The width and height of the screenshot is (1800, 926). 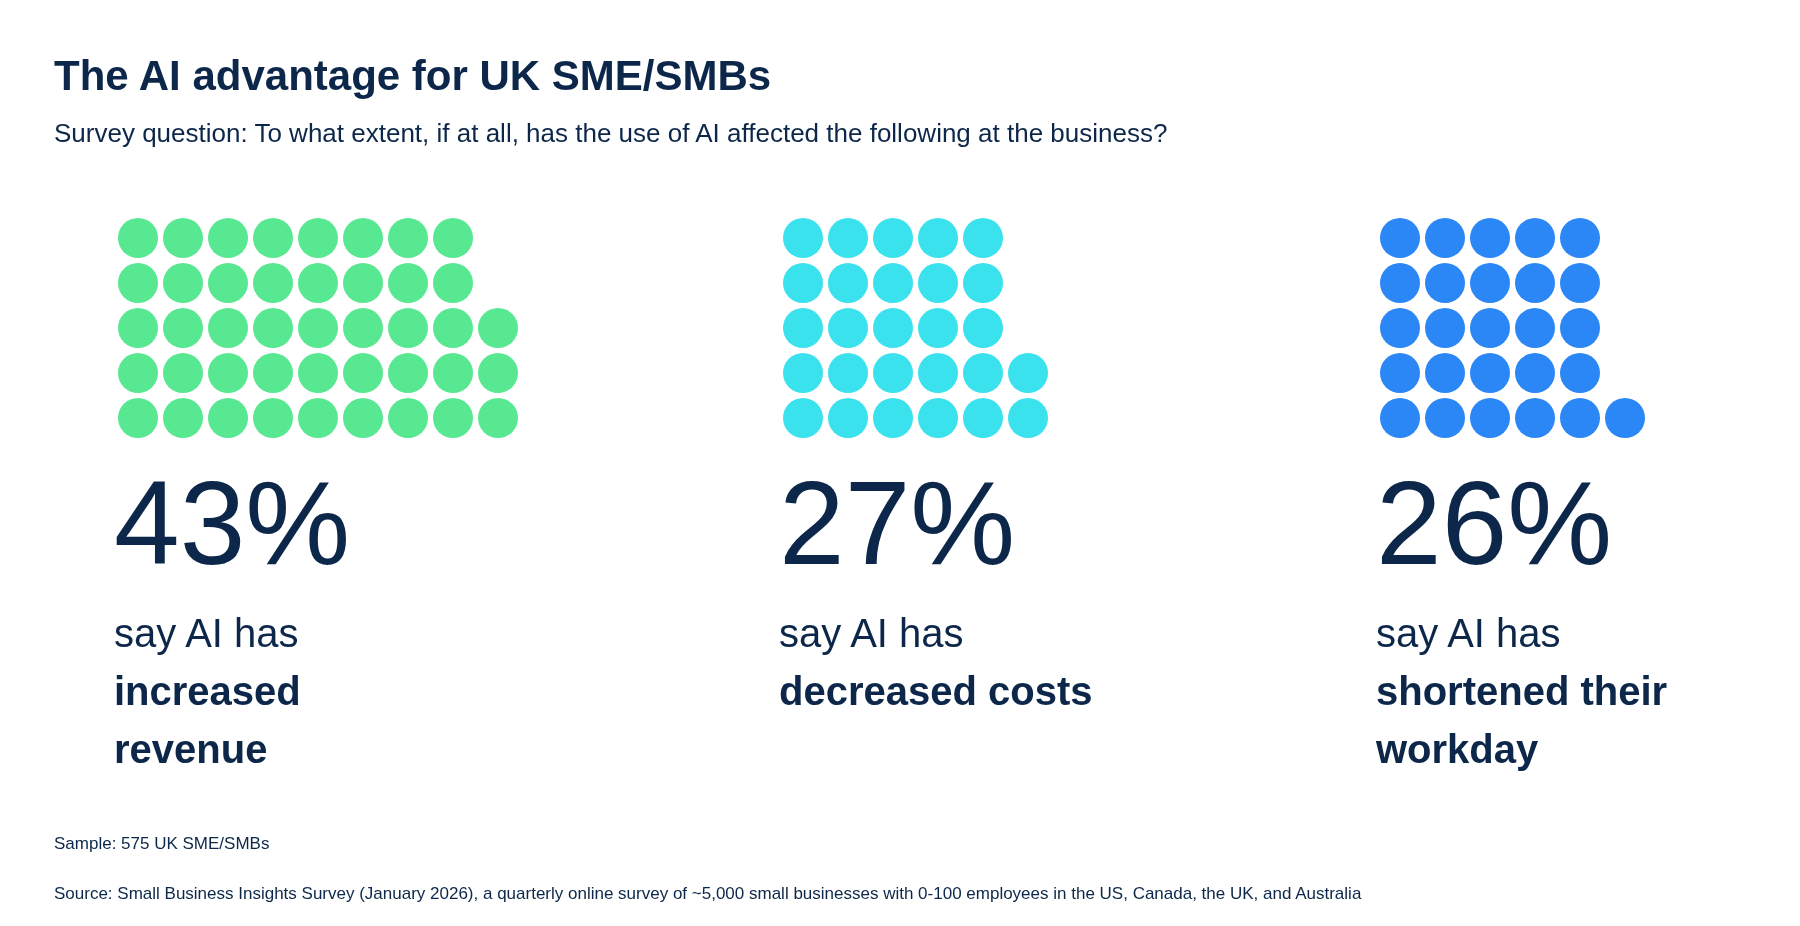 What do you see at coordinates (413, 76) in the screenshot?
I see `text: The AI advantage for UK SME/SMBs` at bounding box center [413, 76].